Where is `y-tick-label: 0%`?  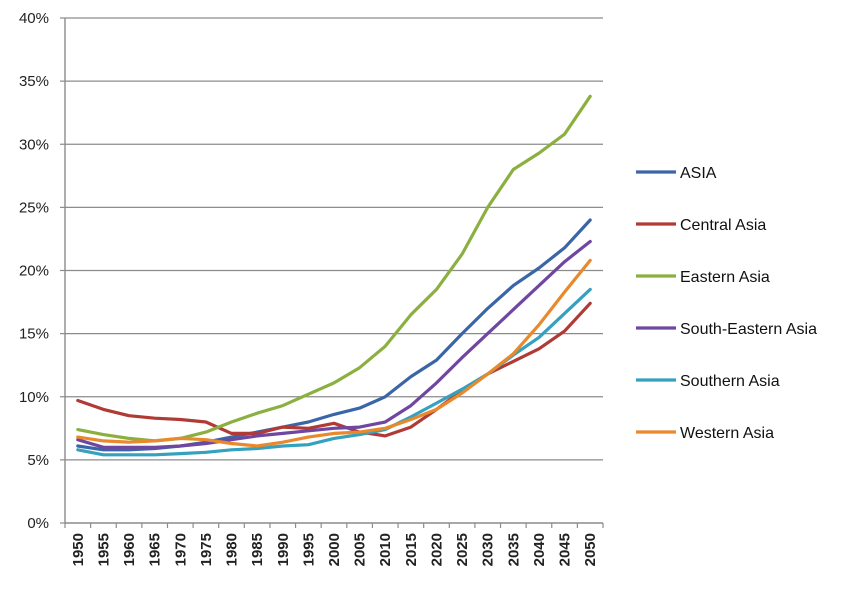 y-tick-label: 0% is located at coordinates (38, 523).